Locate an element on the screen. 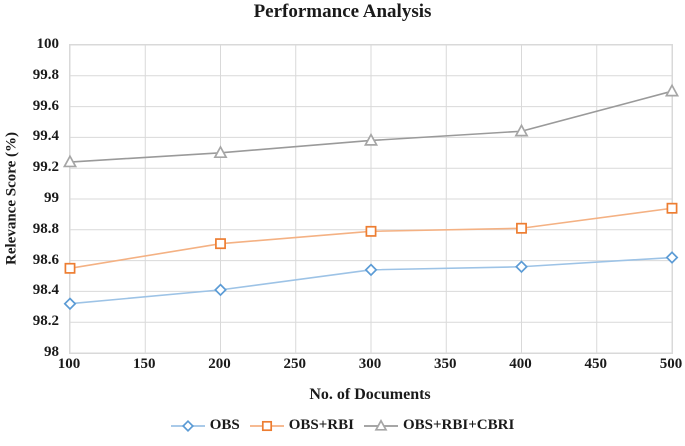 The height and width of the screenshot is (446, 685). square-legend-marker is located at coordinates (266, 425).